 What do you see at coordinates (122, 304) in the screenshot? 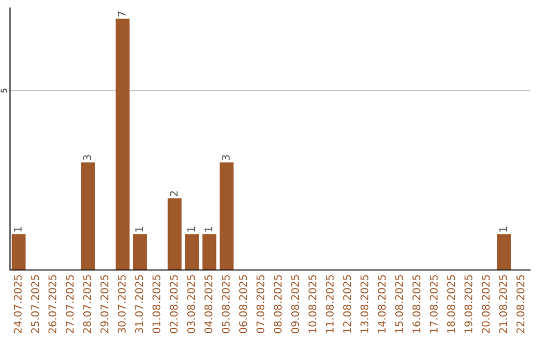
I see `x-tick-label: 30.07.2025` at bounding box center [122, 304].